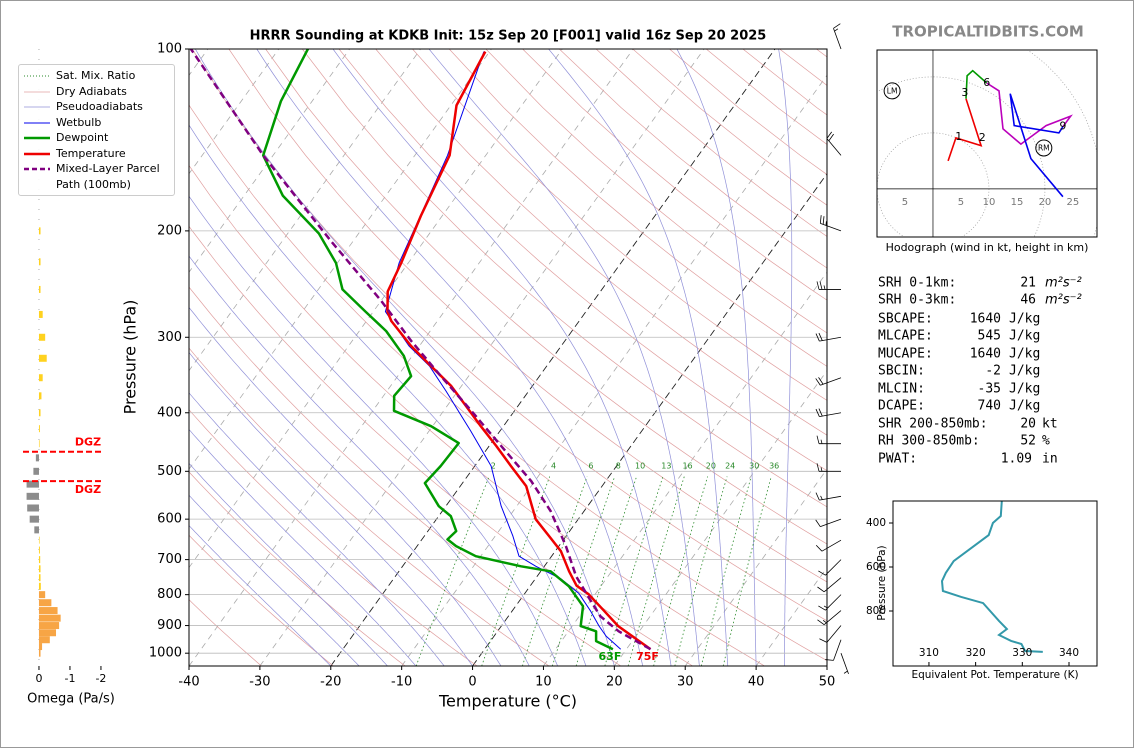 Image resolution: width=1134 pixels, height=749 pixels. Describe the element at coordinates (929, 441) in the screenshot. I see `stat-label: RH 300-850mb:` at that location.